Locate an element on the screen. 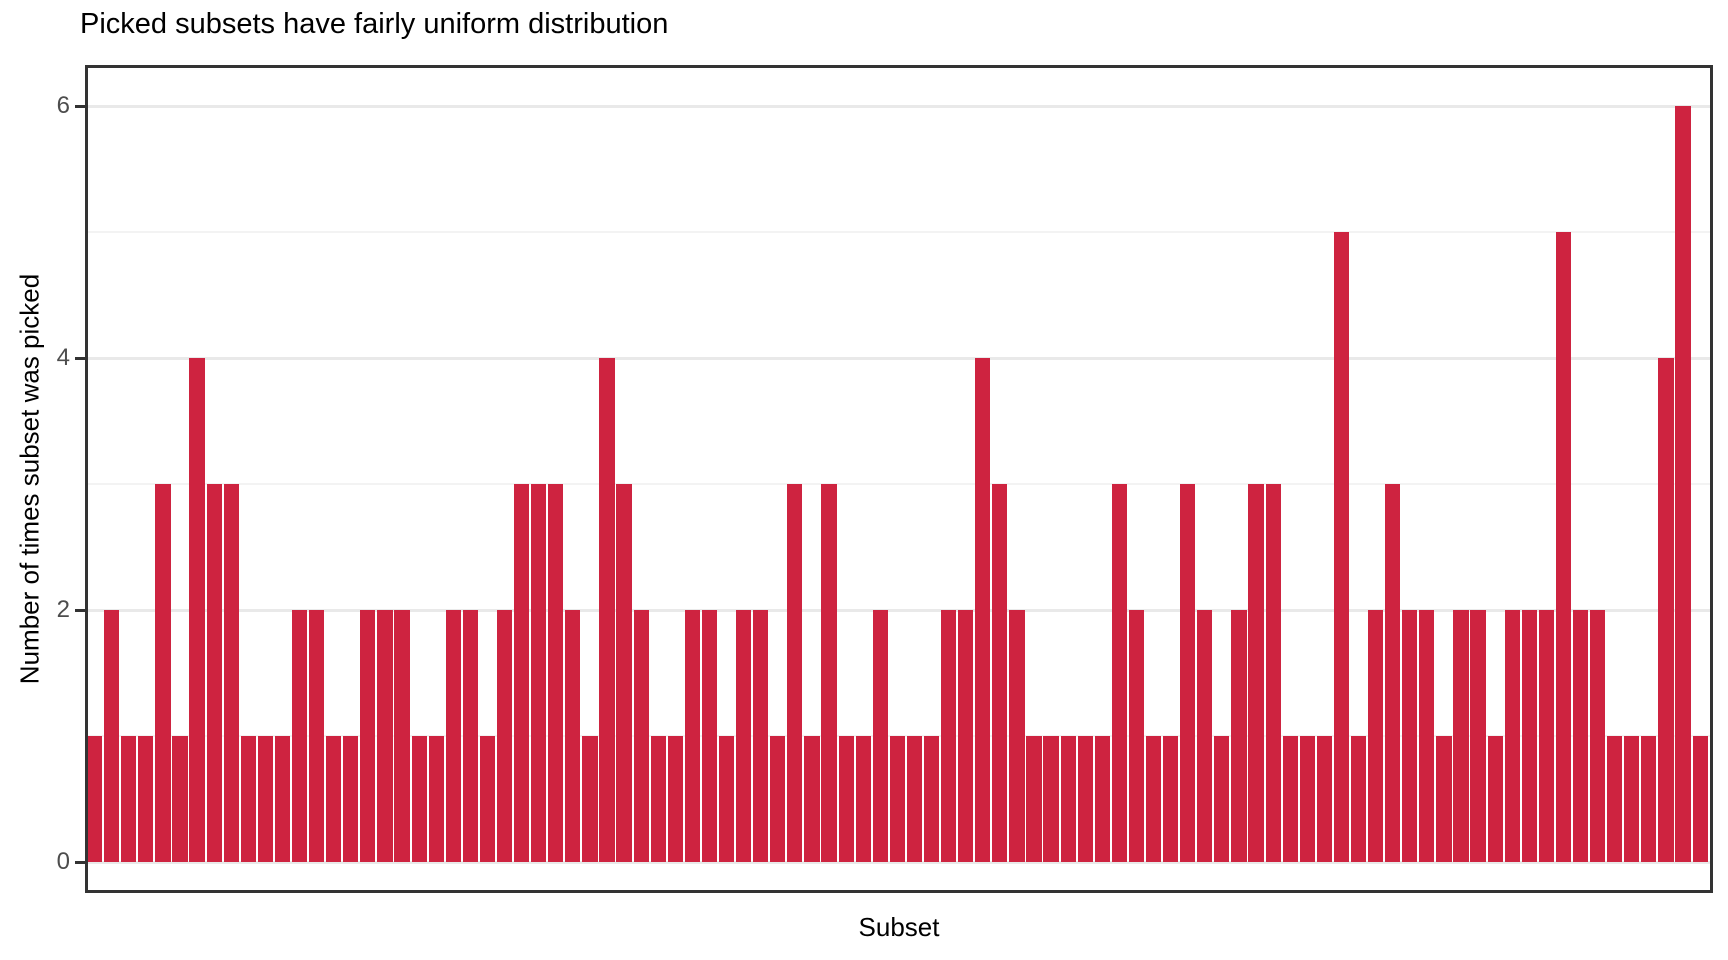 This screenshot has width=1728, height=960. x-axis-title: Subset is located at coordinates (899, 927).